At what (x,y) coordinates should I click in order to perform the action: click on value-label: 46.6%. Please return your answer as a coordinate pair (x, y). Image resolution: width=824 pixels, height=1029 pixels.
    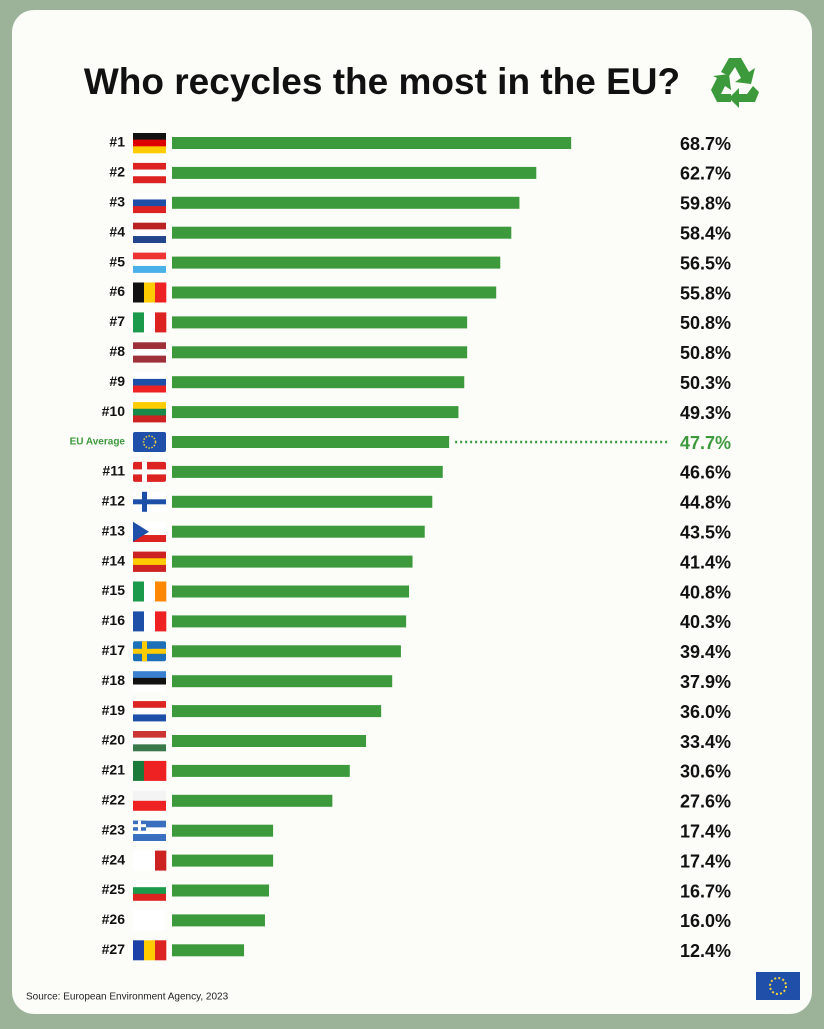
    Looking at the image, I should click on (705, 473).